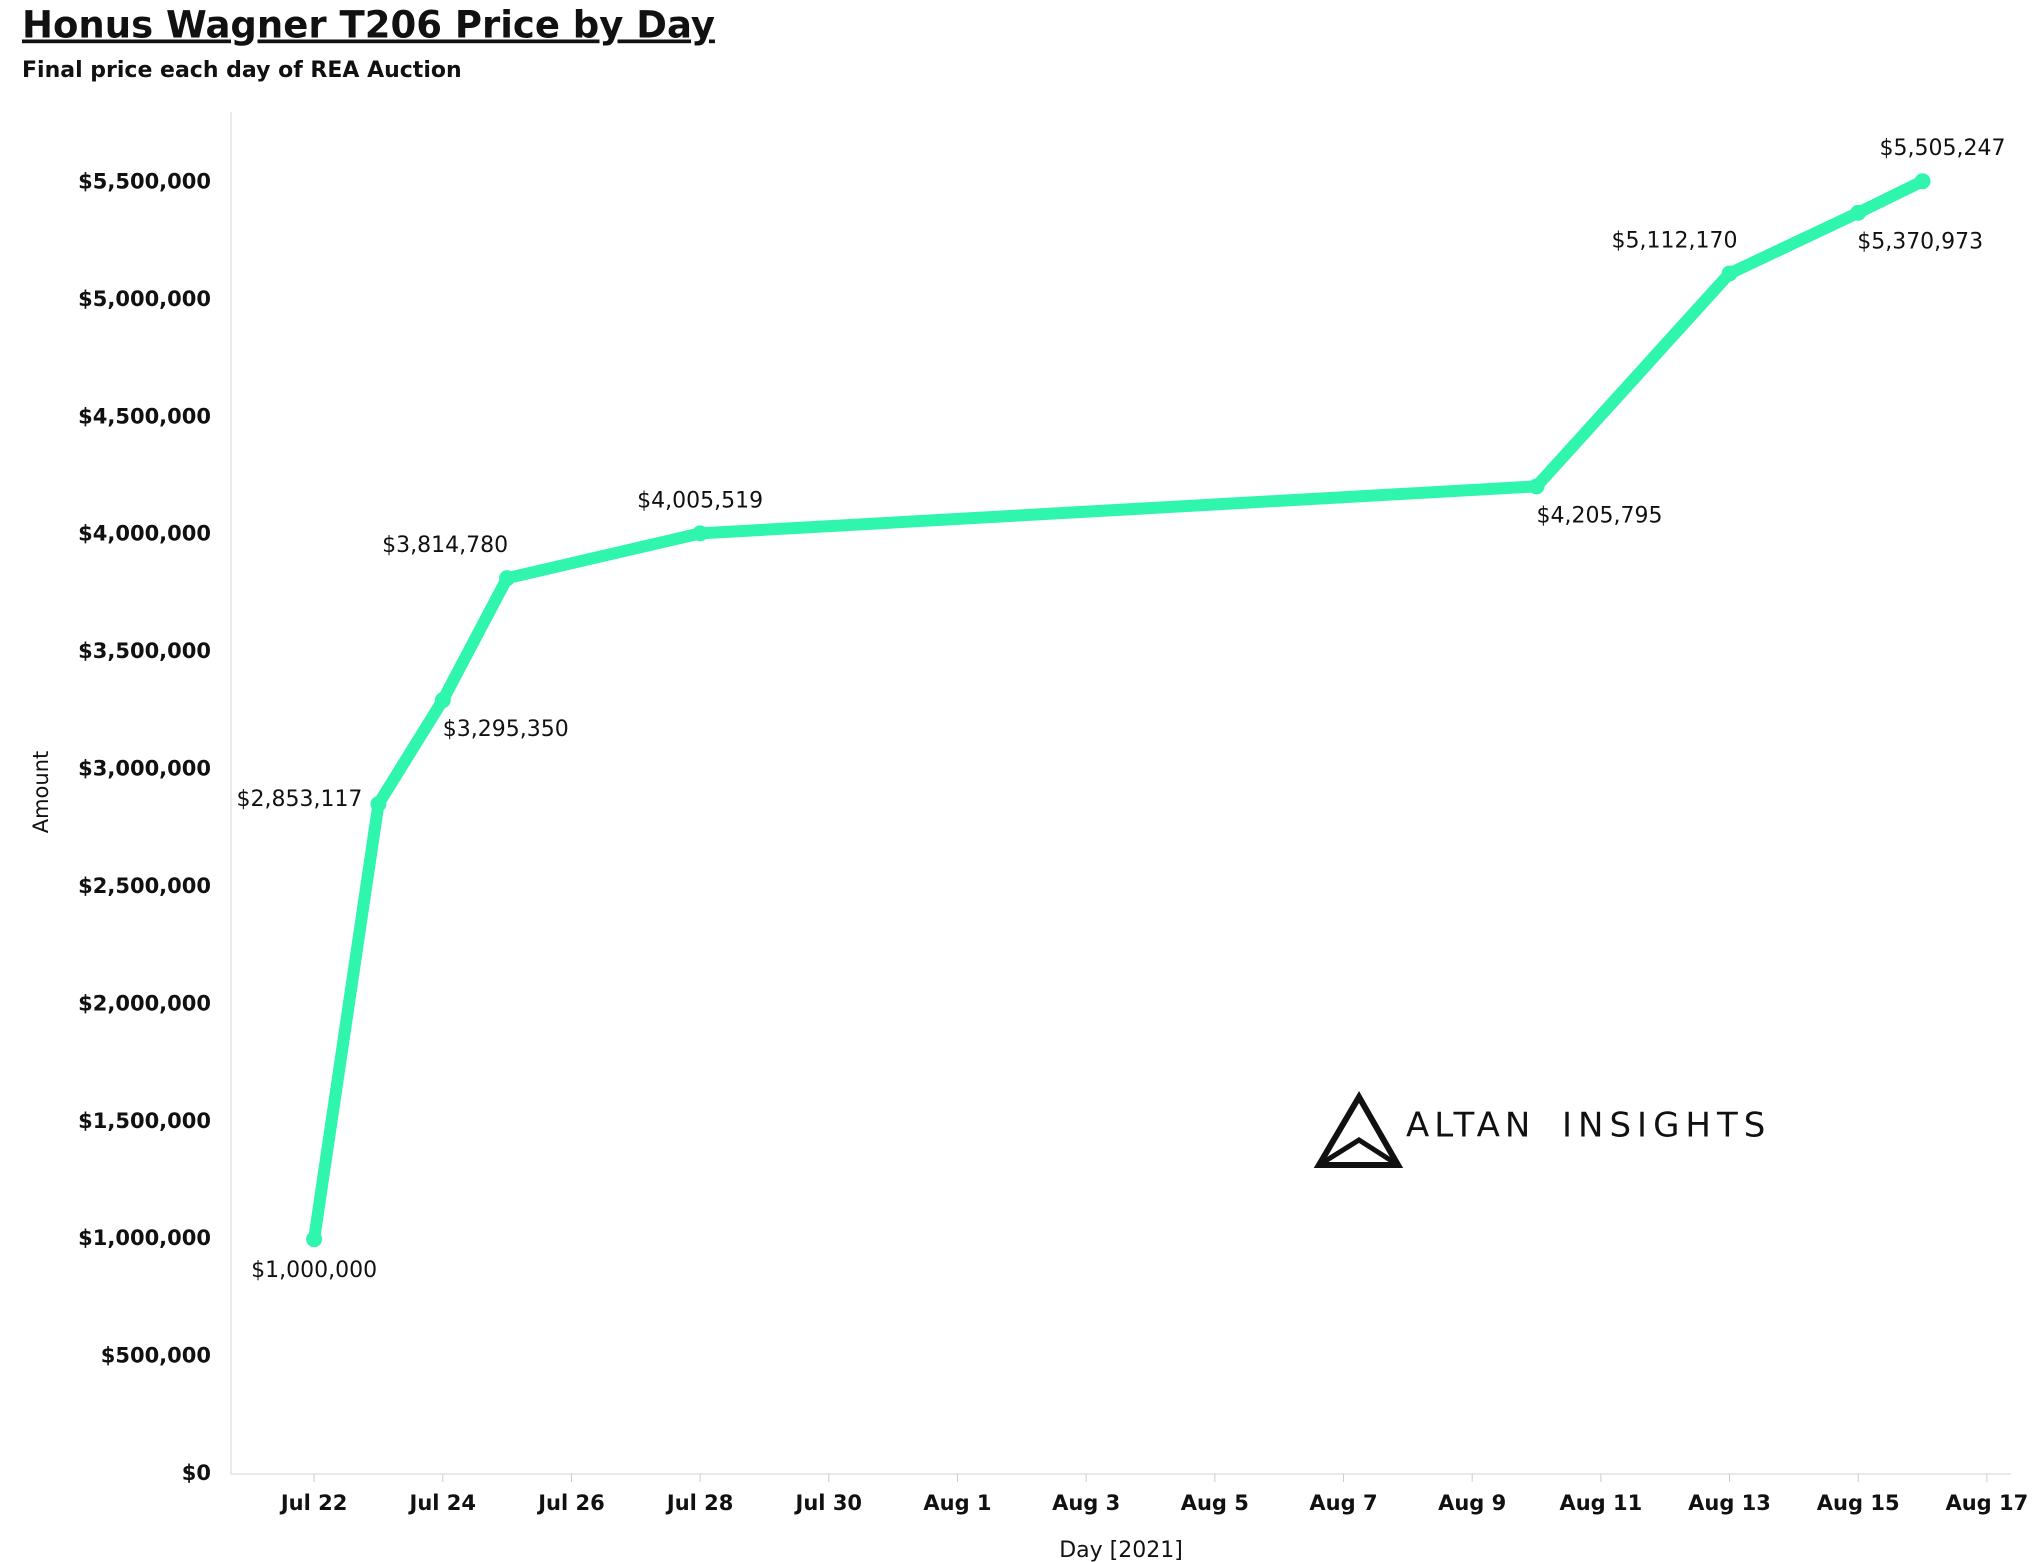  What do you see at coordinates (1358, 1129) in the screenshot?
I see `logo-triangle` at bounding box center [1358, 1129].